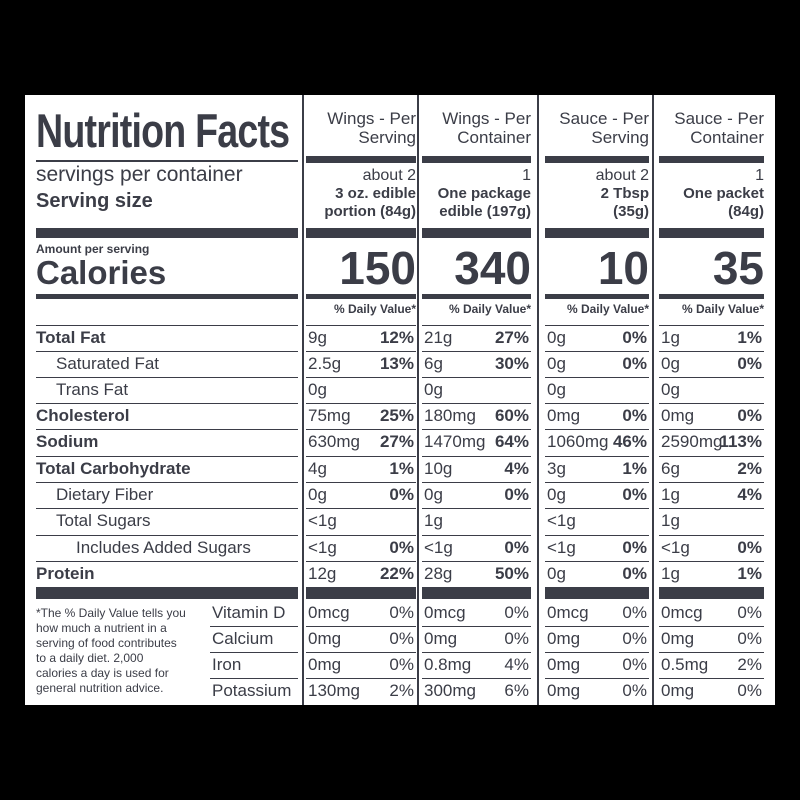  Describe the element at coordinates (243, 638) in the screenshot. I see `vitamin-label: Calcium` at that location.